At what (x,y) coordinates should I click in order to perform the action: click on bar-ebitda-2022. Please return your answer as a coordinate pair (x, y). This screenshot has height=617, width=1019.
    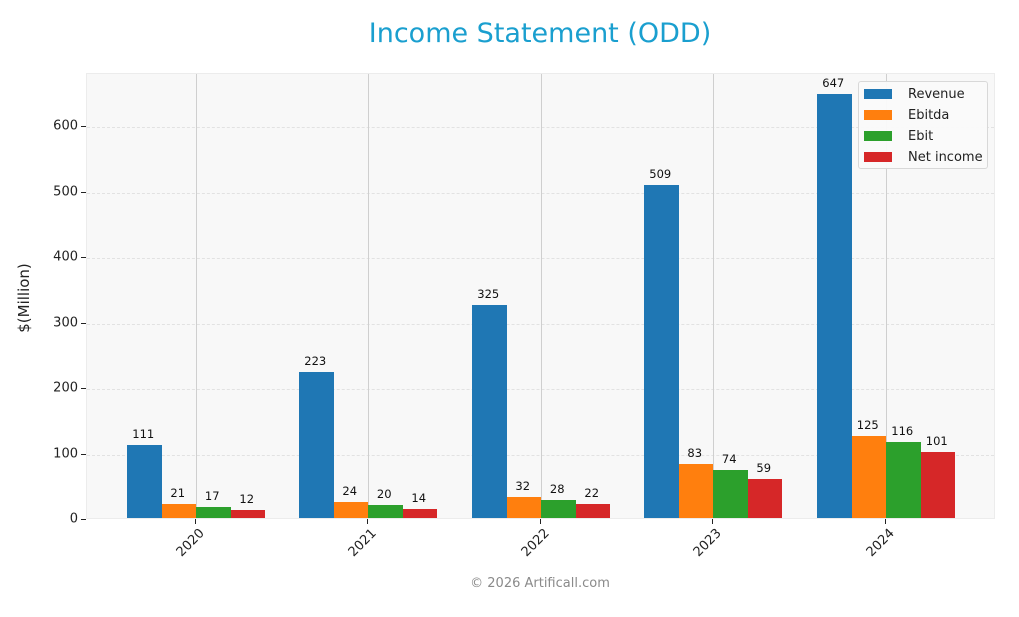
    Looking at the image, I should click on (523, 507).